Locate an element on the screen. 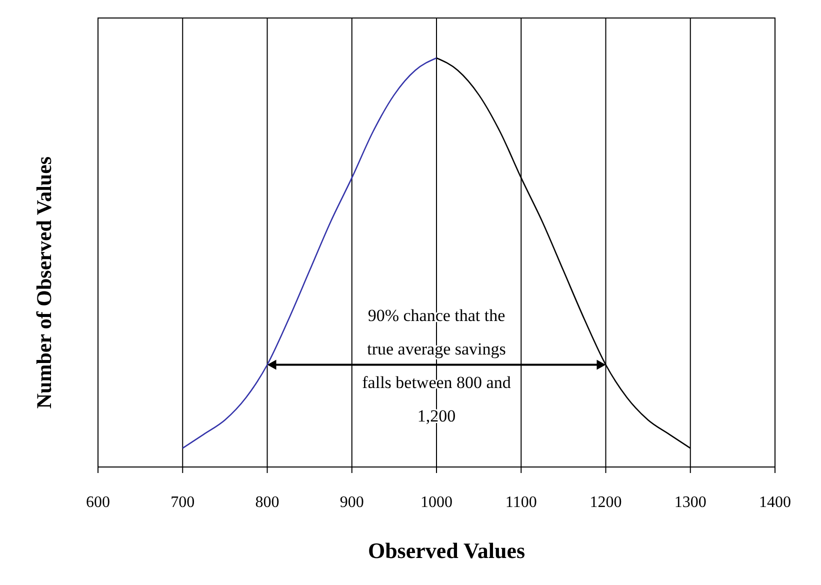 The image size is (821, 585). x-tick-label: 800 is located at coordinates (267, 502).